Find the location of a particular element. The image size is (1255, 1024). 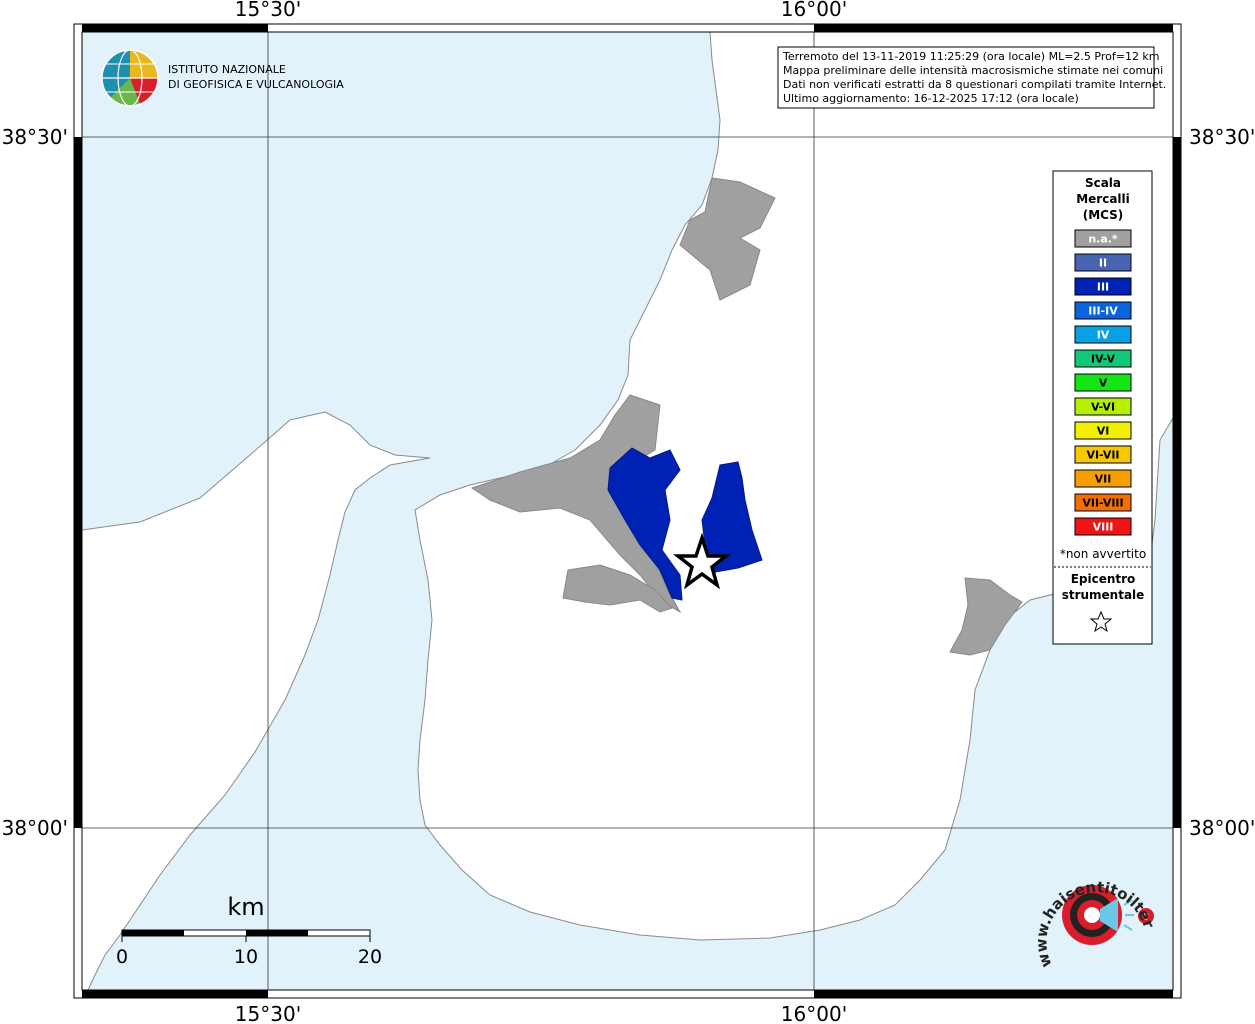

coord-left-1: 38°30' is located at coordinates (35, 137).